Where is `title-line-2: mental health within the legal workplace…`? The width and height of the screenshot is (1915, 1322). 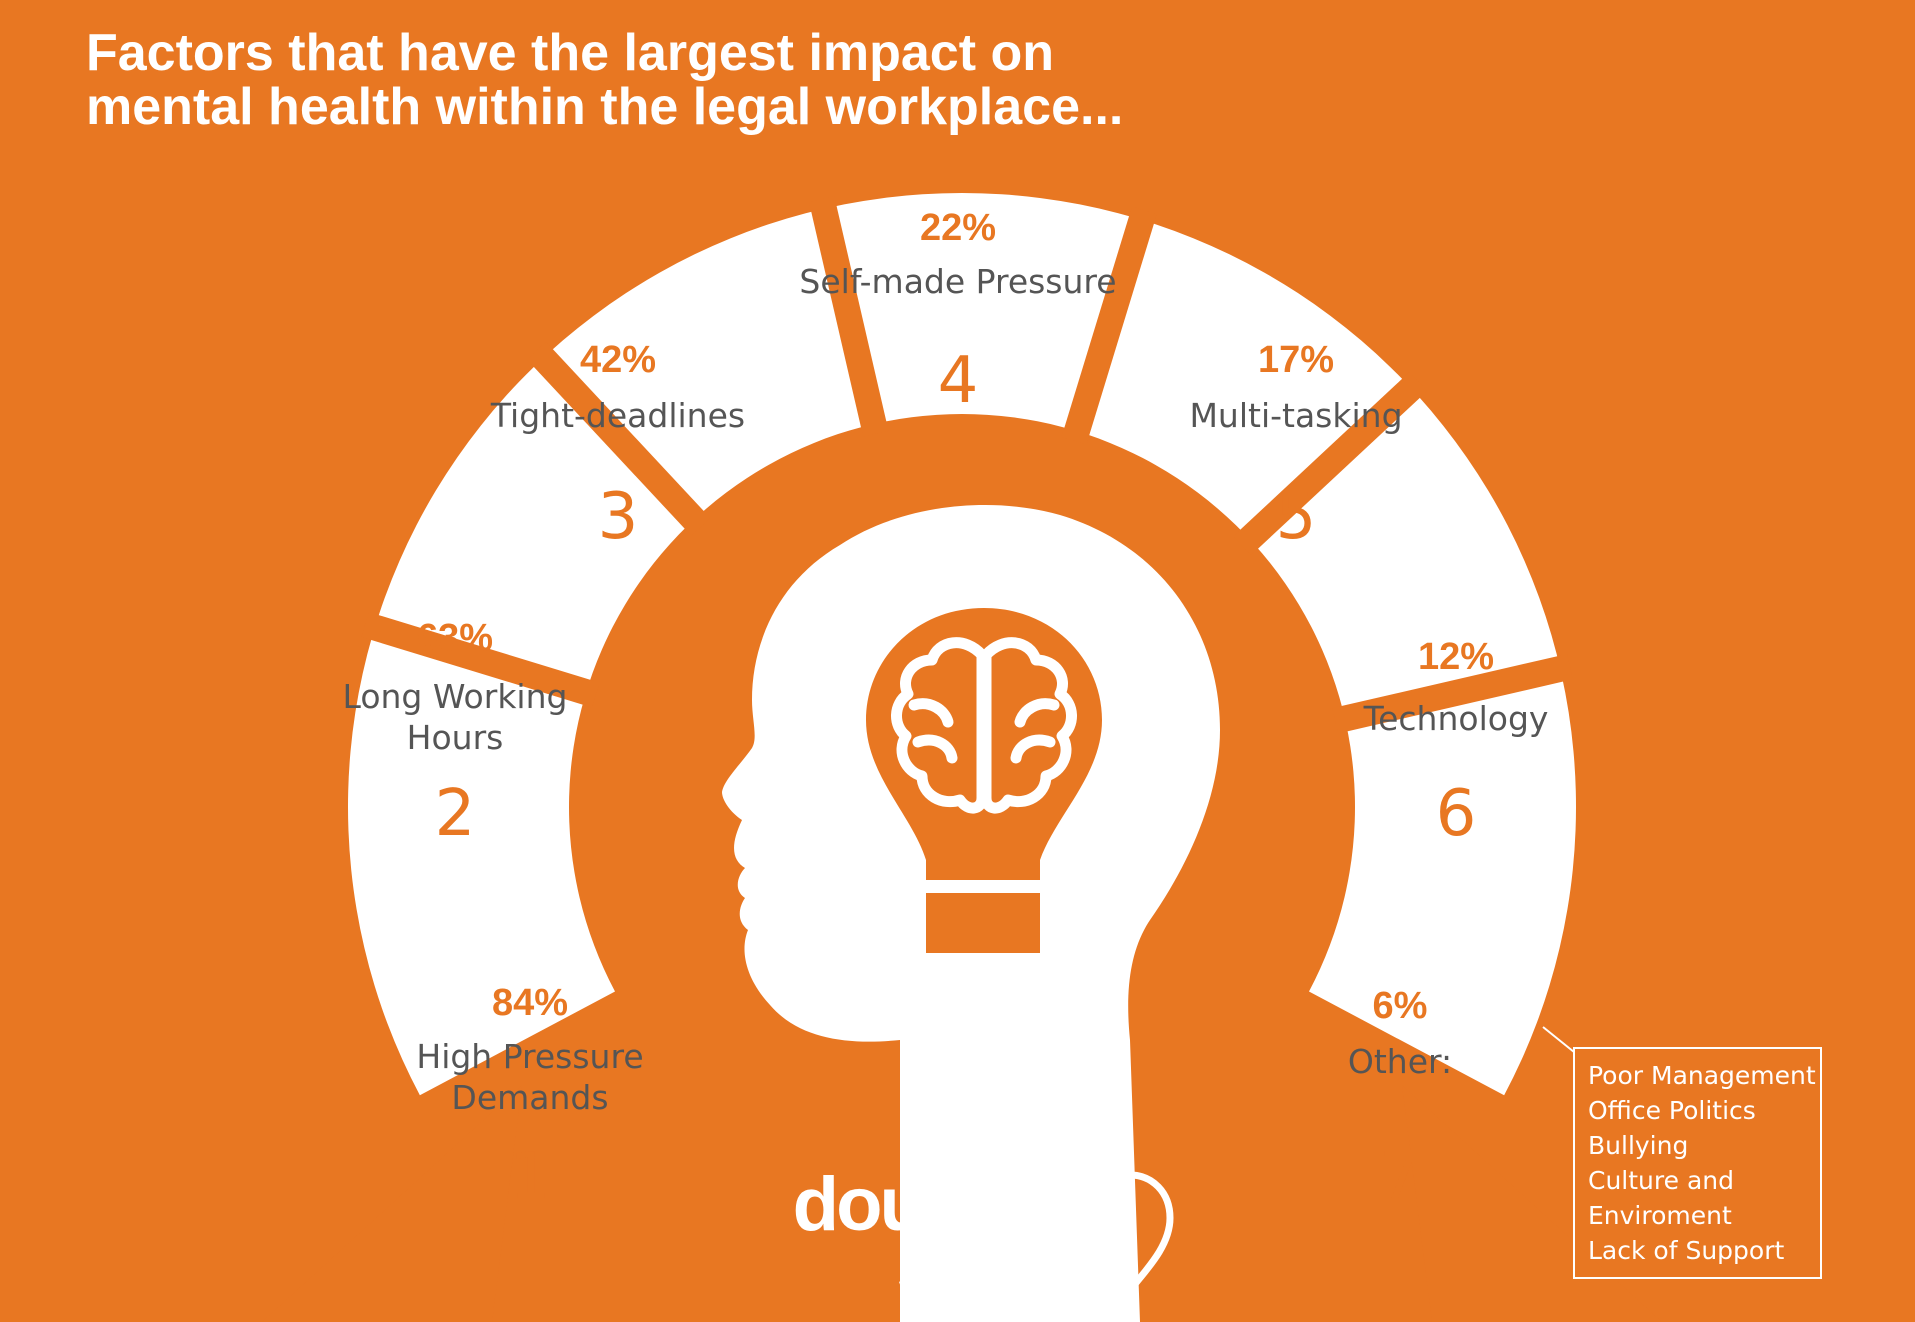 title-line-2: mental health within the legal workplace… is located at coordinates (605, 107).